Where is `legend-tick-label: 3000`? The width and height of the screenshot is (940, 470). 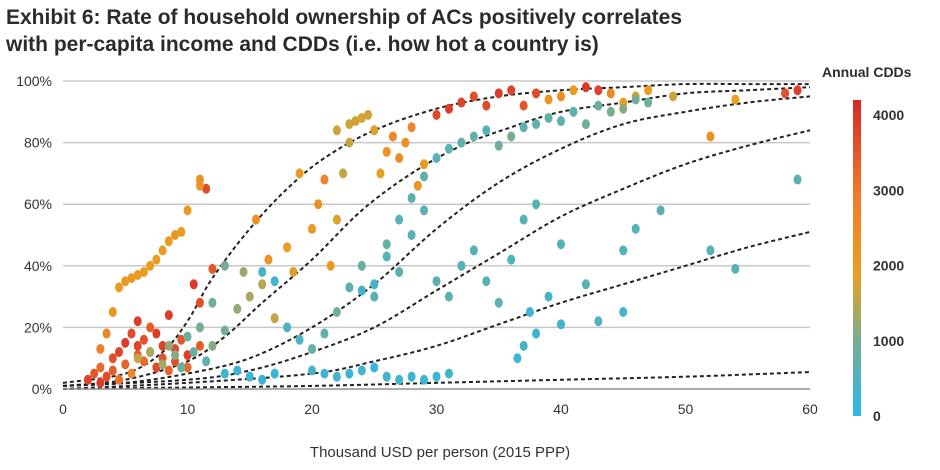
legend-tick-label: 3000 is located at coordinates (888, 190).